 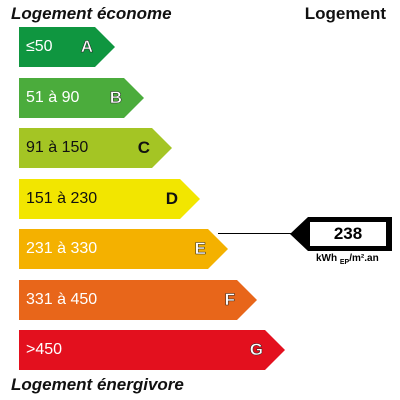 I want to click on rating-bar-e: 231 à 330 E, so click(x=123, y=249).